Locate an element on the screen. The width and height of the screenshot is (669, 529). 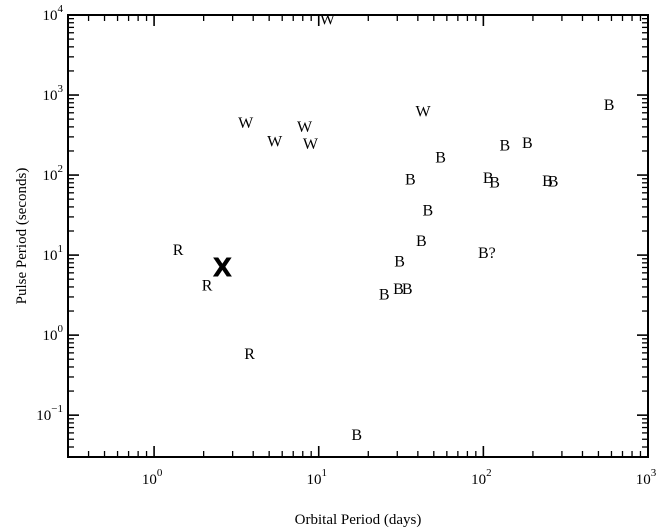
highlight-point-x: X is located at coordinates (222, 268).